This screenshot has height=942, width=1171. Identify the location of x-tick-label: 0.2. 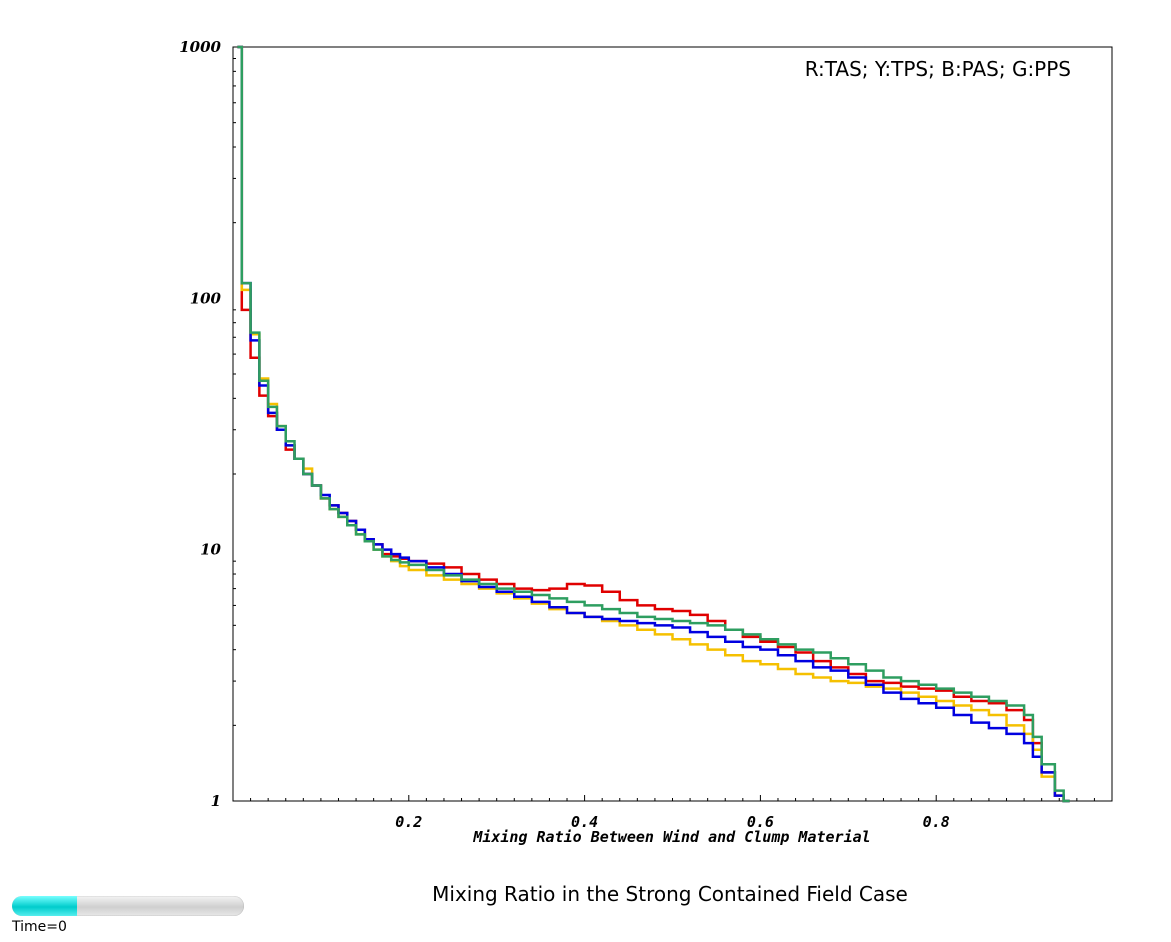
(408, 822).